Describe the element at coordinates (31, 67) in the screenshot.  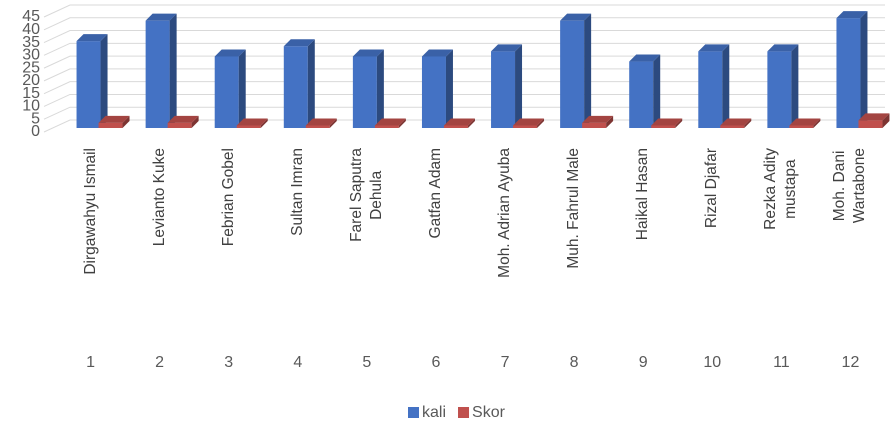
I see `y-tick-label: 25` at that location.